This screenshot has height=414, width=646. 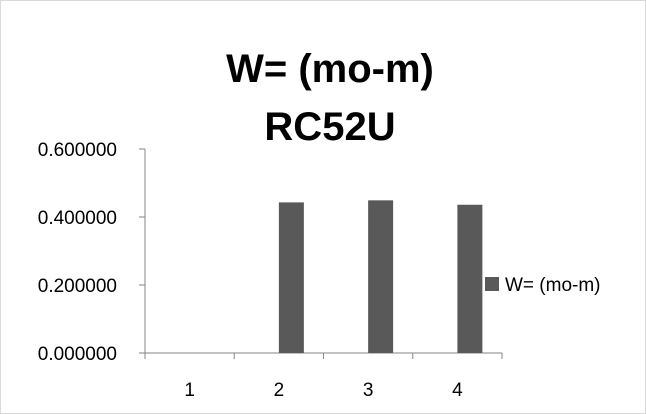 I want to click on y-tick-label: 0.200000, so click(x=77, y=286).